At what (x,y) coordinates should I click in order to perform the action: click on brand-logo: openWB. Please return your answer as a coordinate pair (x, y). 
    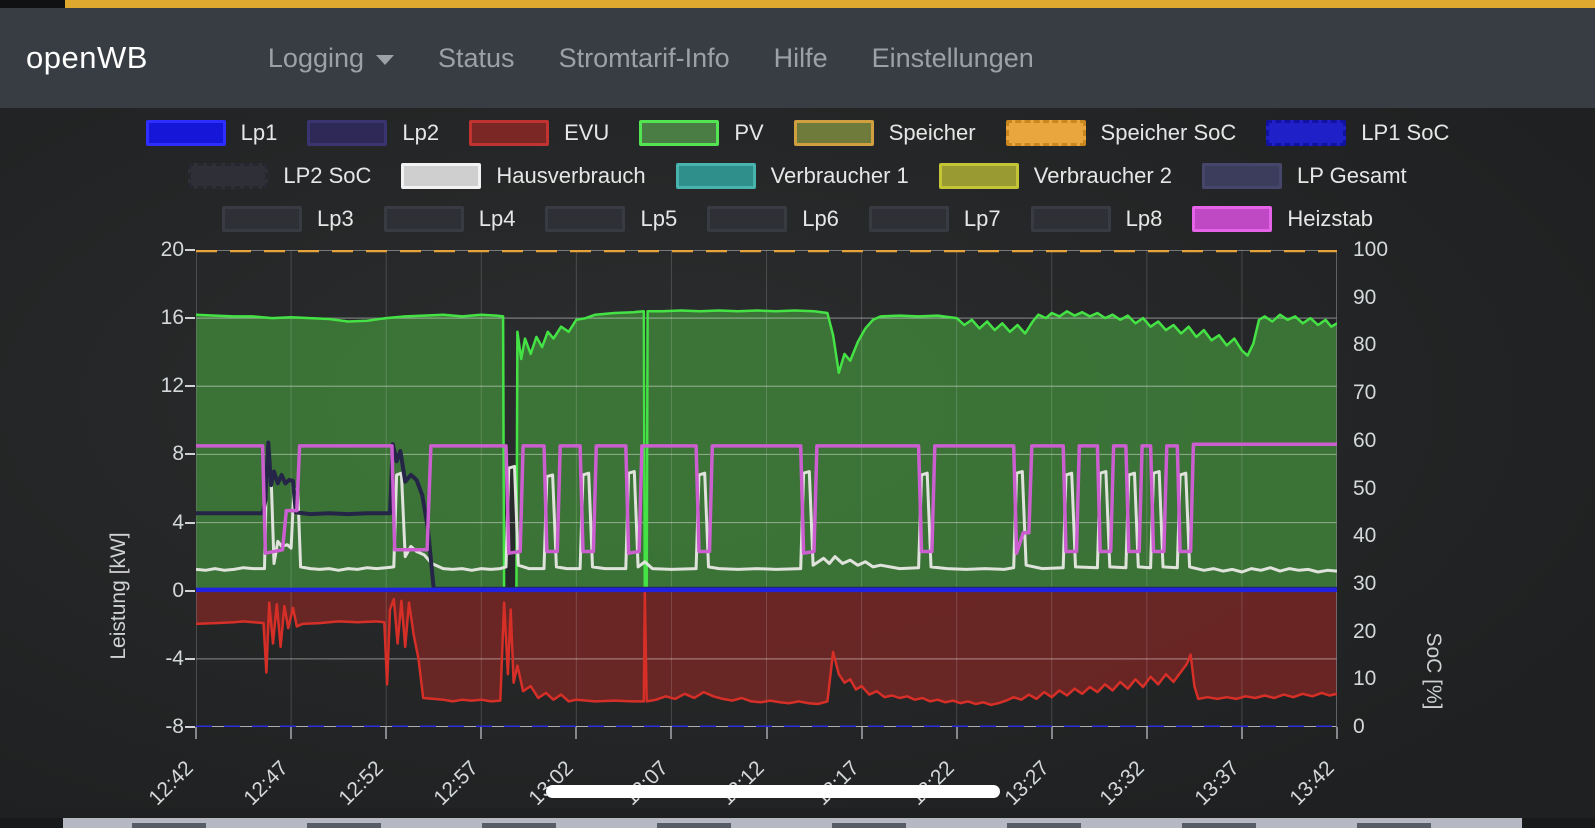
    Looking at the image, I should click on (87, 57).